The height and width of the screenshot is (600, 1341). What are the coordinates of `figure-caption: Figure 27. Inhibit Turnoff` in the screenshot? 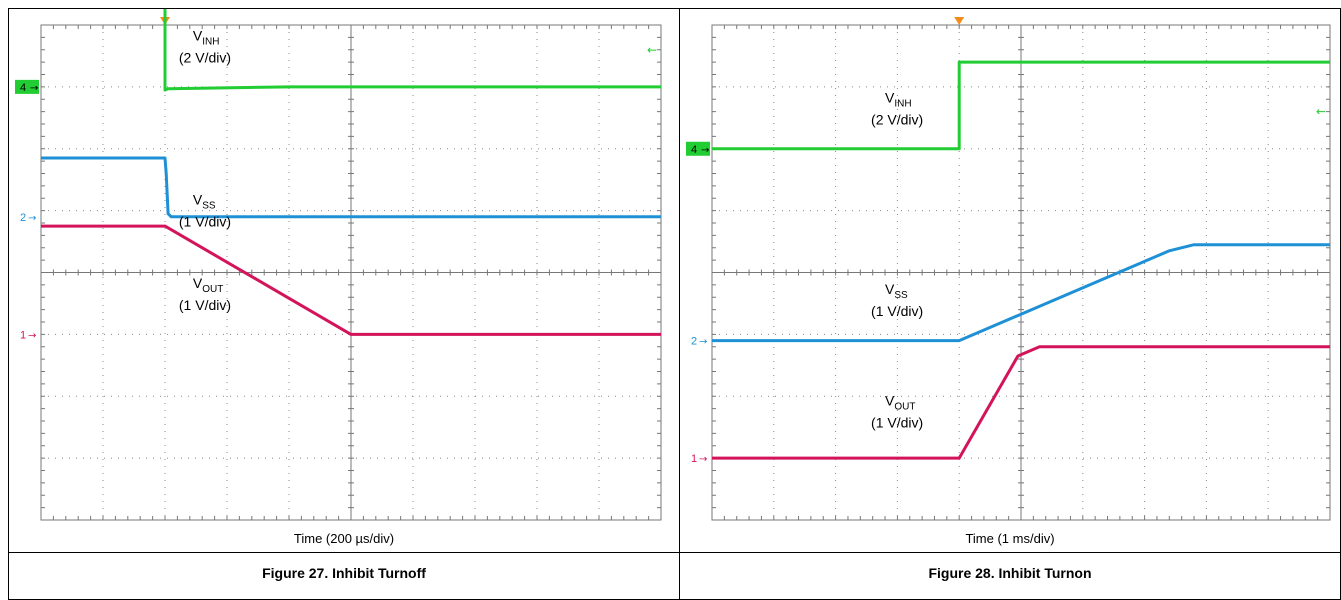 It's located at (344, 573).